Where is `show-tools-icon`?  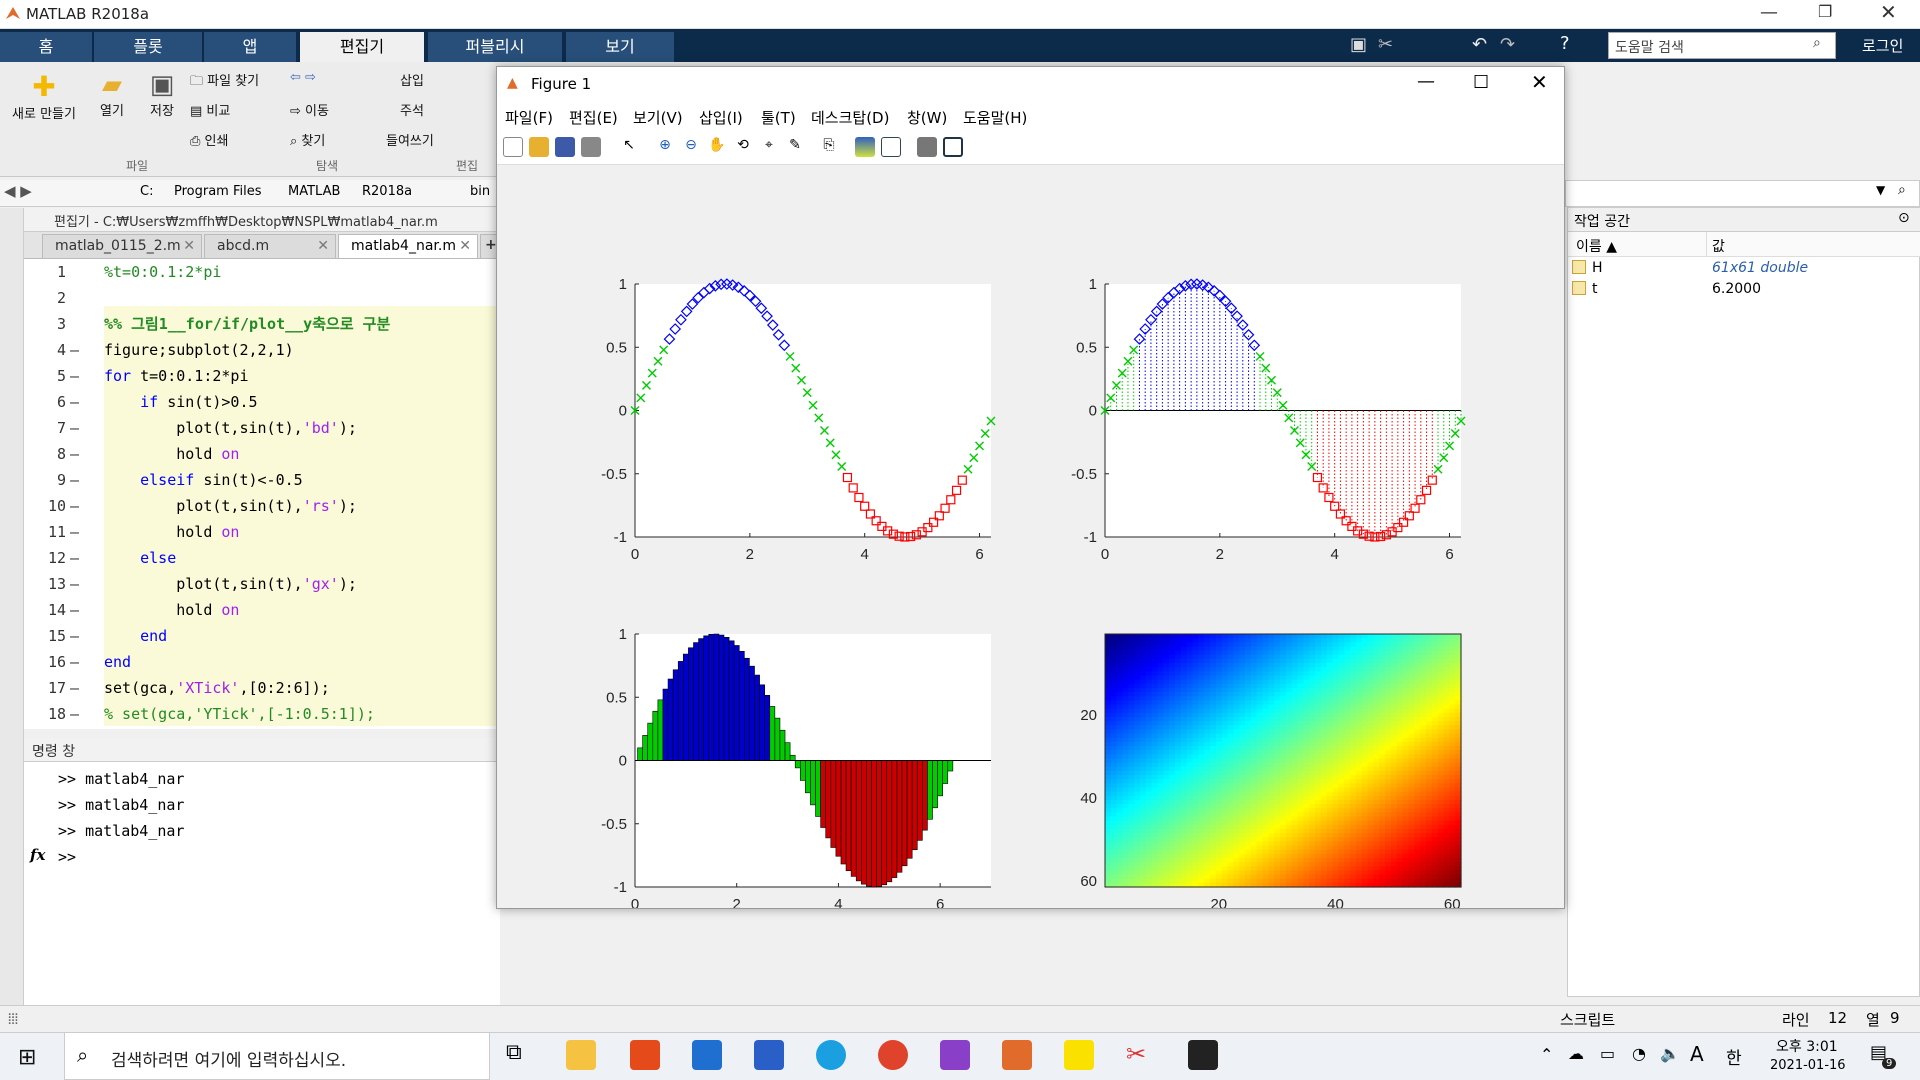 show-tools-icon is located at coordinates (953, 147).